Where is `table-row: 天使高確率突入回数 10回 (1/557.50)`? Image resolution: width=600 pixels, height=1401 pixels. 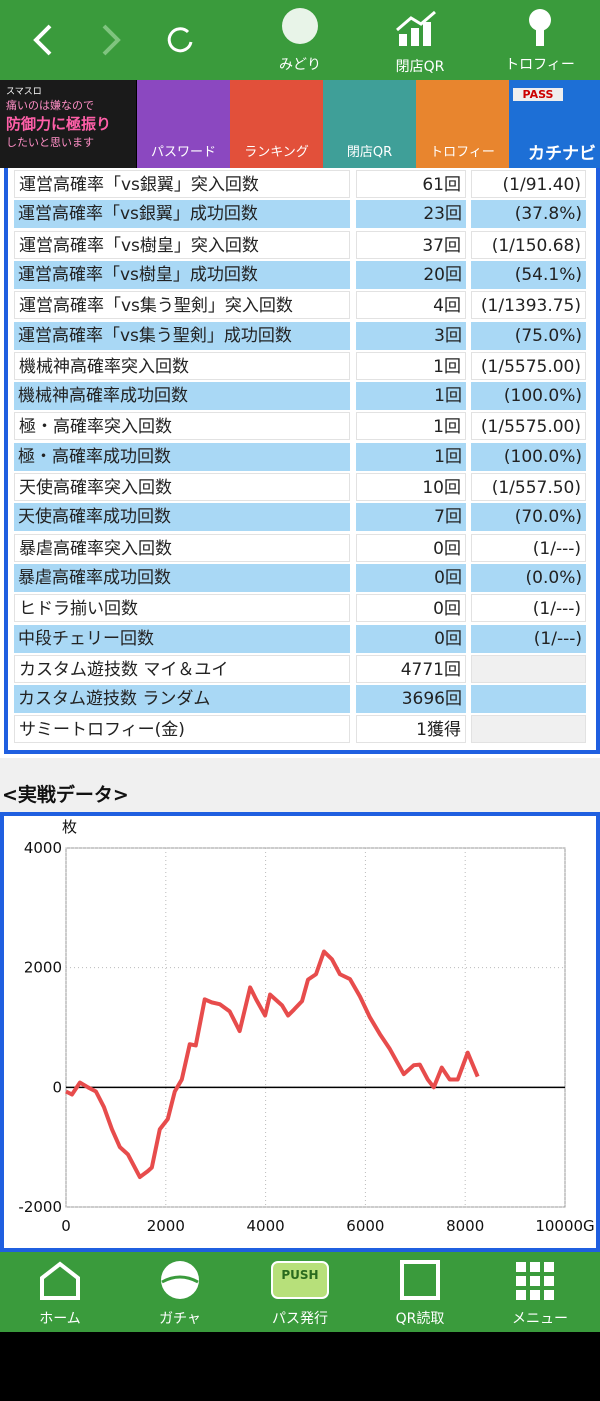 table-row: 天使高確率突入回数 10回 (1/557.50) is located at coordinates (300, 487).